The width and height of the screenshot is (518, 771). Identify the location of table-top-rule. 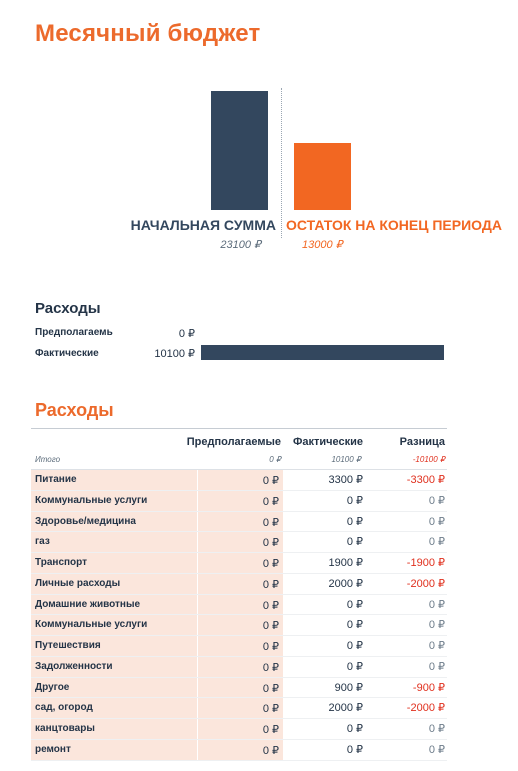
(239, 428).